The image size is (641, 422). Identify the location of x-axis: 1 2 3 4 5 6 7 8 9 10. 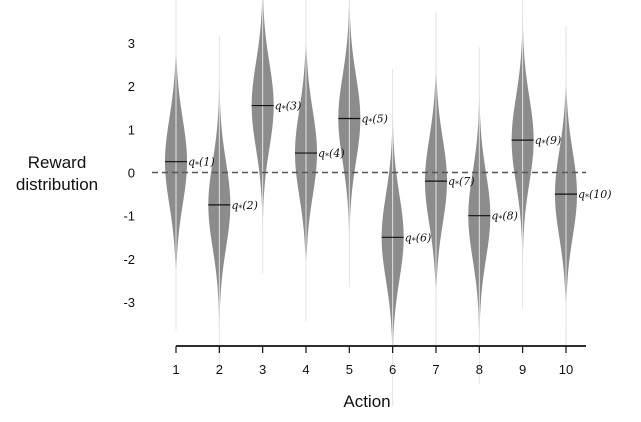
(379, 361).